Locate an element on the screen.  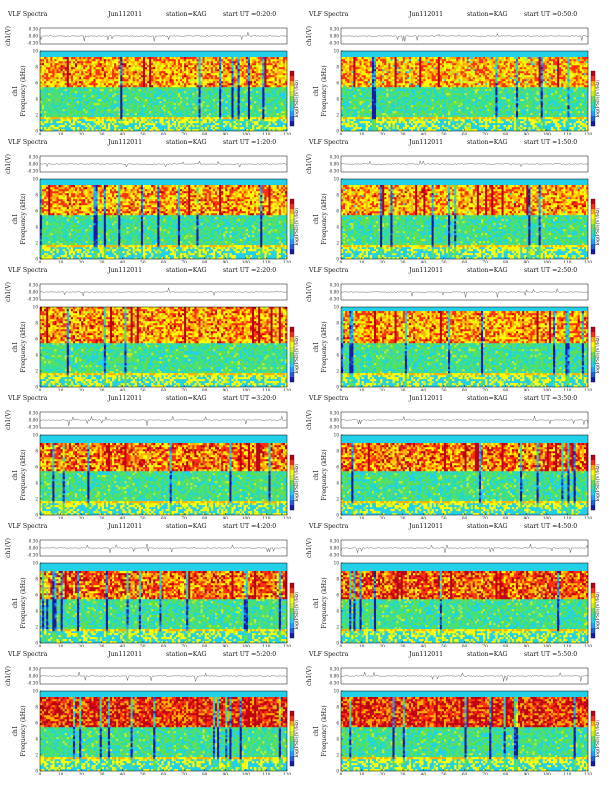
waveform-trace is located at coordinates (464, 164).